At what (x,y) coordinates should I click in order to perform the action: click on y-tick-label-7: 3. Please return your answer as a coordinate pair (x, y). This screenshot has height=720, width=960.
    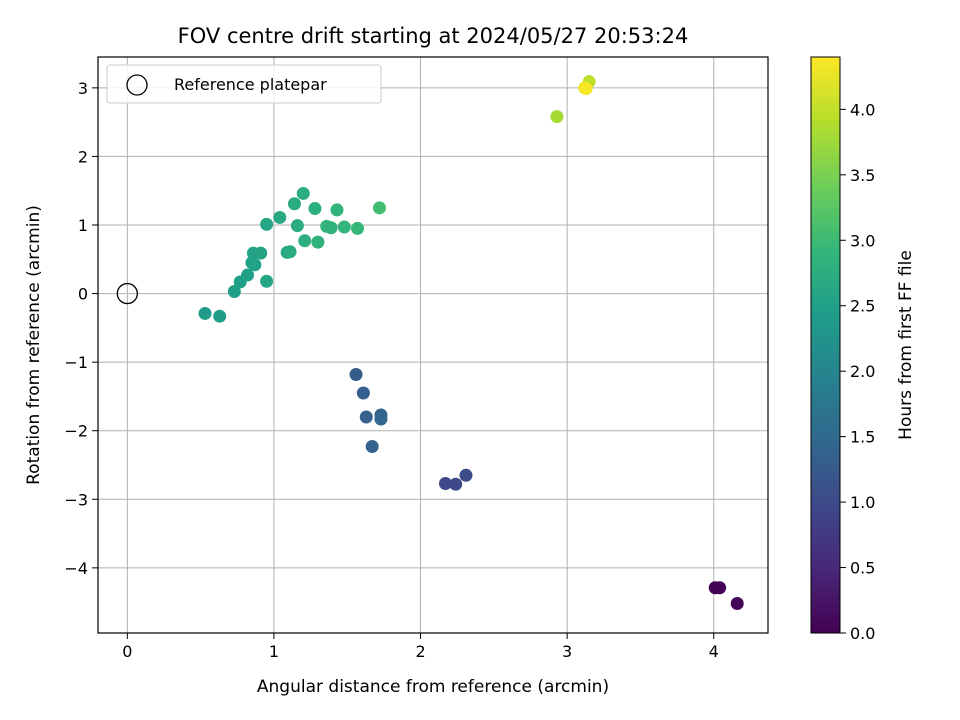
    Looking at the image, I should click on (83, 88).